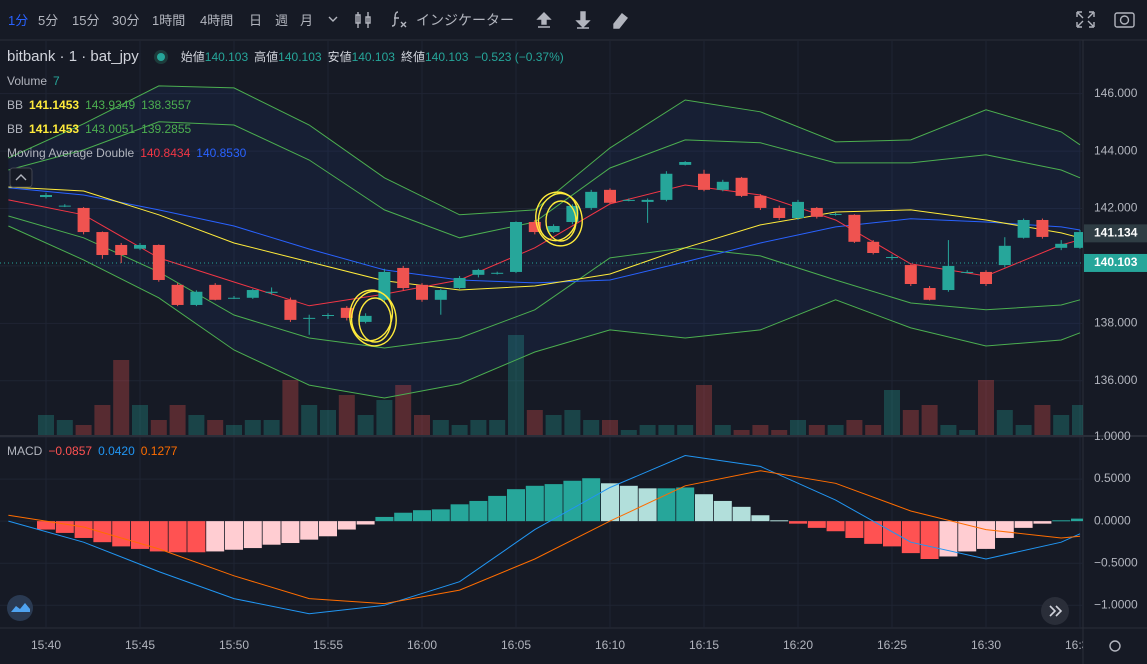  I want to click on interval-button: 5分, so click(48, 20).